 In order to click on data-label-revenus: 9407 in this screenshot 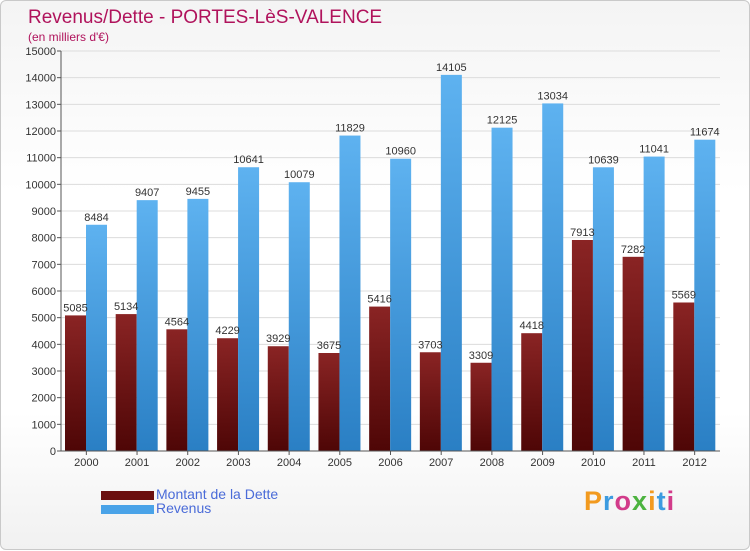, I will do `click(147, 193)`.